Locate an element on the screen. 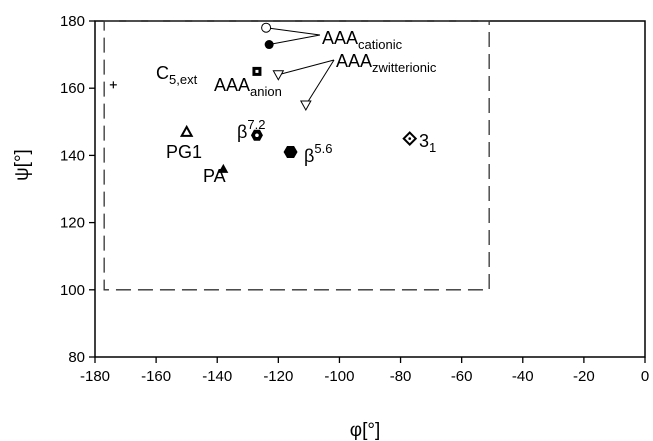  point-label: β5.6 is located at coordinates (318, 153).